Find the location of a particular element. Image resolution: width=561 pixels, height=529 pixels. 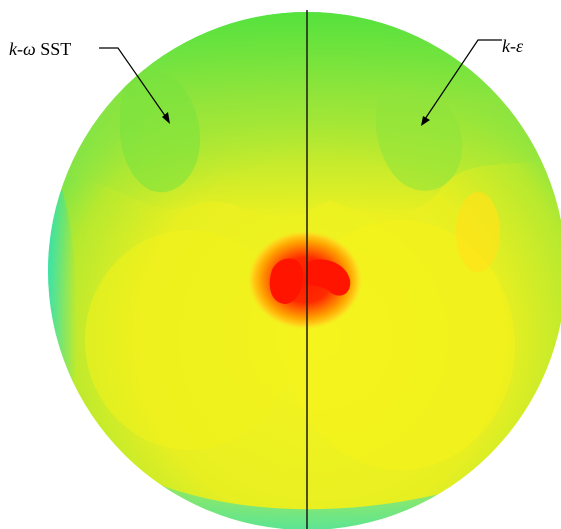

right-pointer-line is located at coordinates (462, 81).